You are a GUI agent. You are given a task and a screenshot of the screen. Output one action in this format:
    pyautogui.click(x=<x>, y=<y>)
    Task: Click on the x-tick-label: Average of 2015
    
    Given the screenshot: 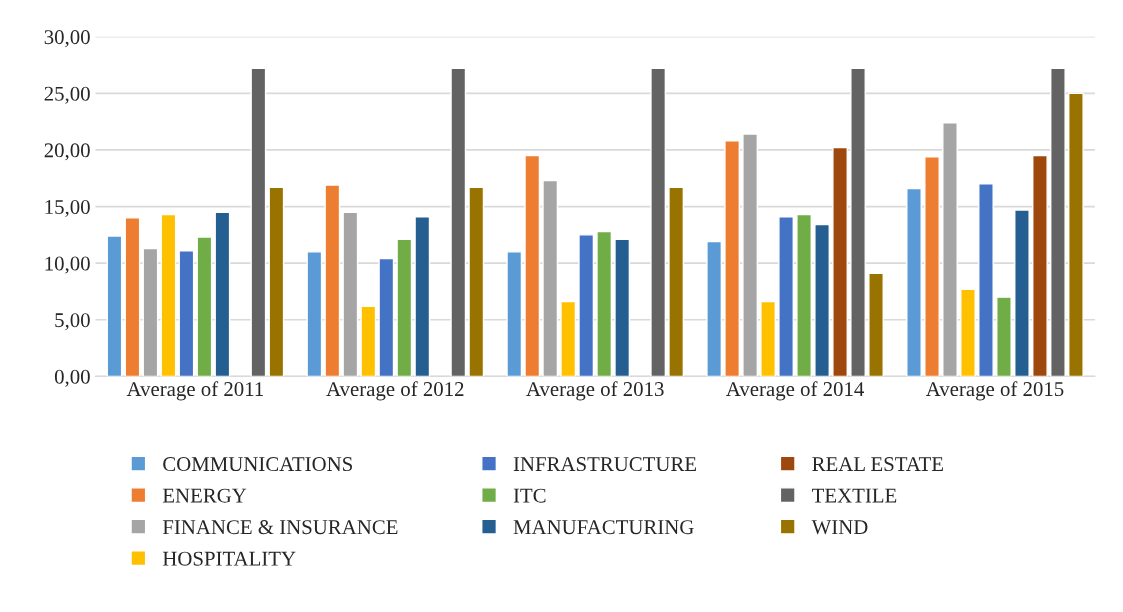 What is the action you would take?
    pyautogui.click(x=994, y=391)
    